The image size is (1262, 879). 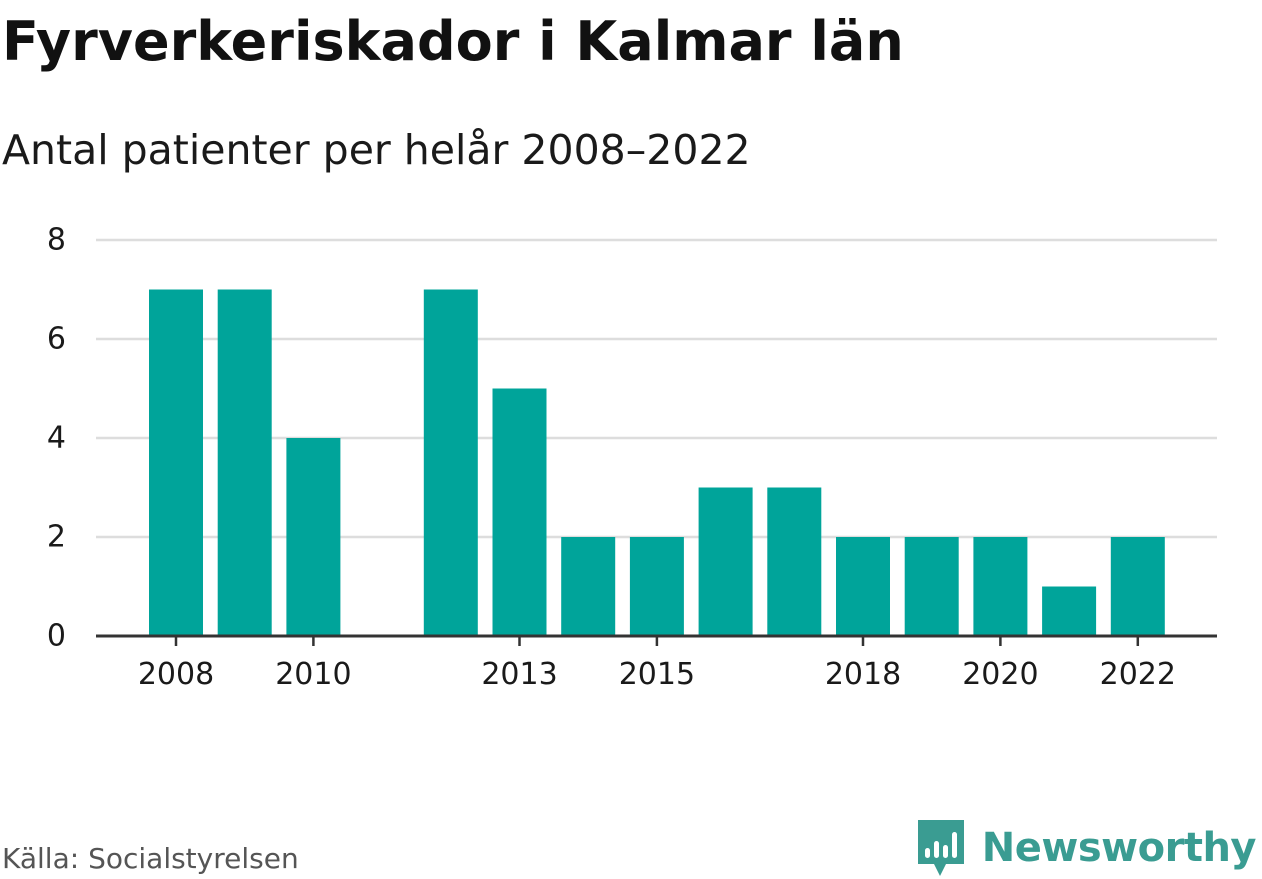 I want to click on y-tick-label: 8, so click(x=56, y=240).